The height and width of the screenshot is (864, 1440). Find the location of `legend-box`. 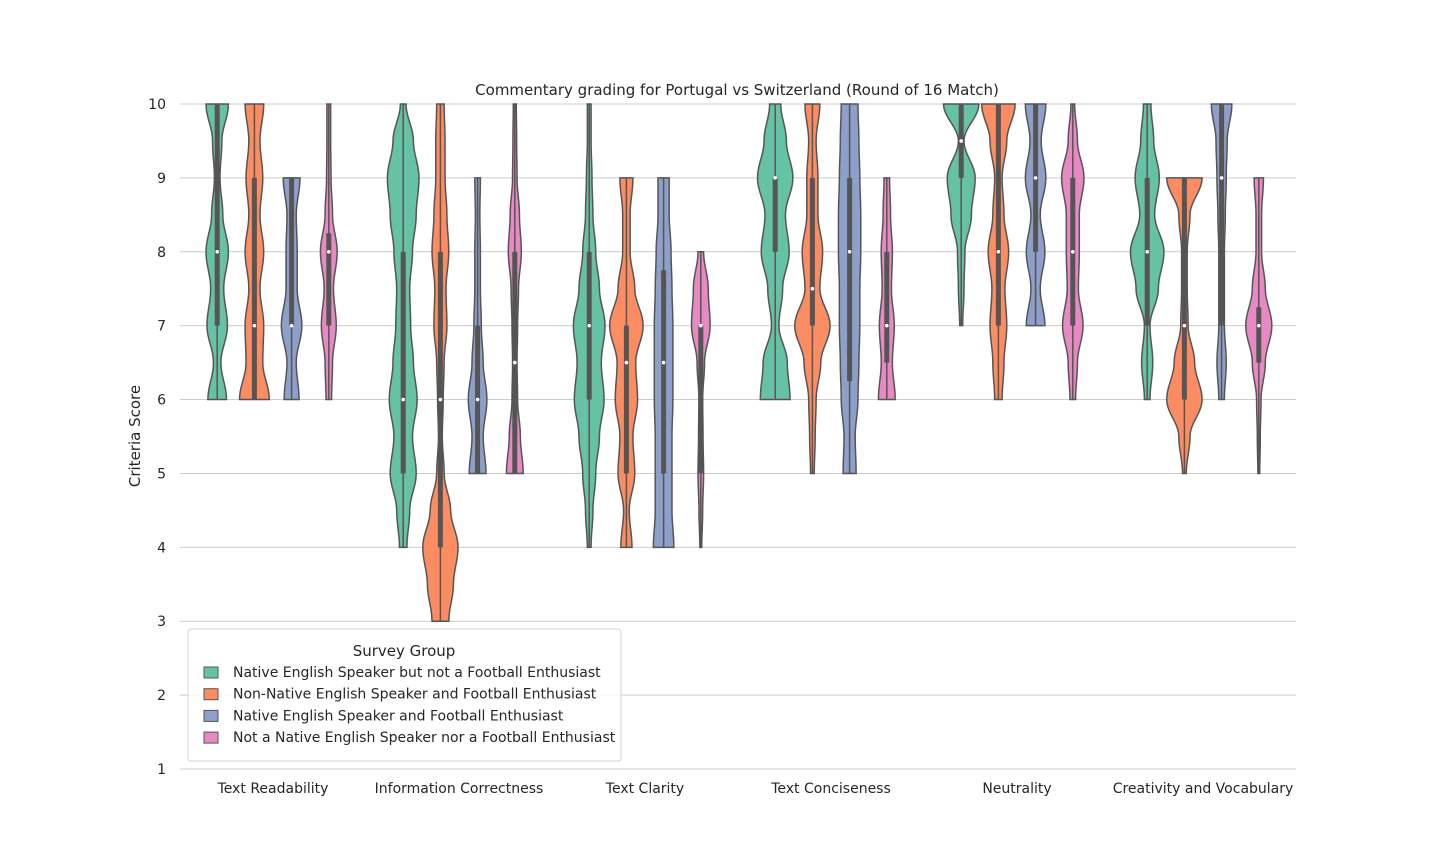

legend-box is located at coordinates (404, 695).